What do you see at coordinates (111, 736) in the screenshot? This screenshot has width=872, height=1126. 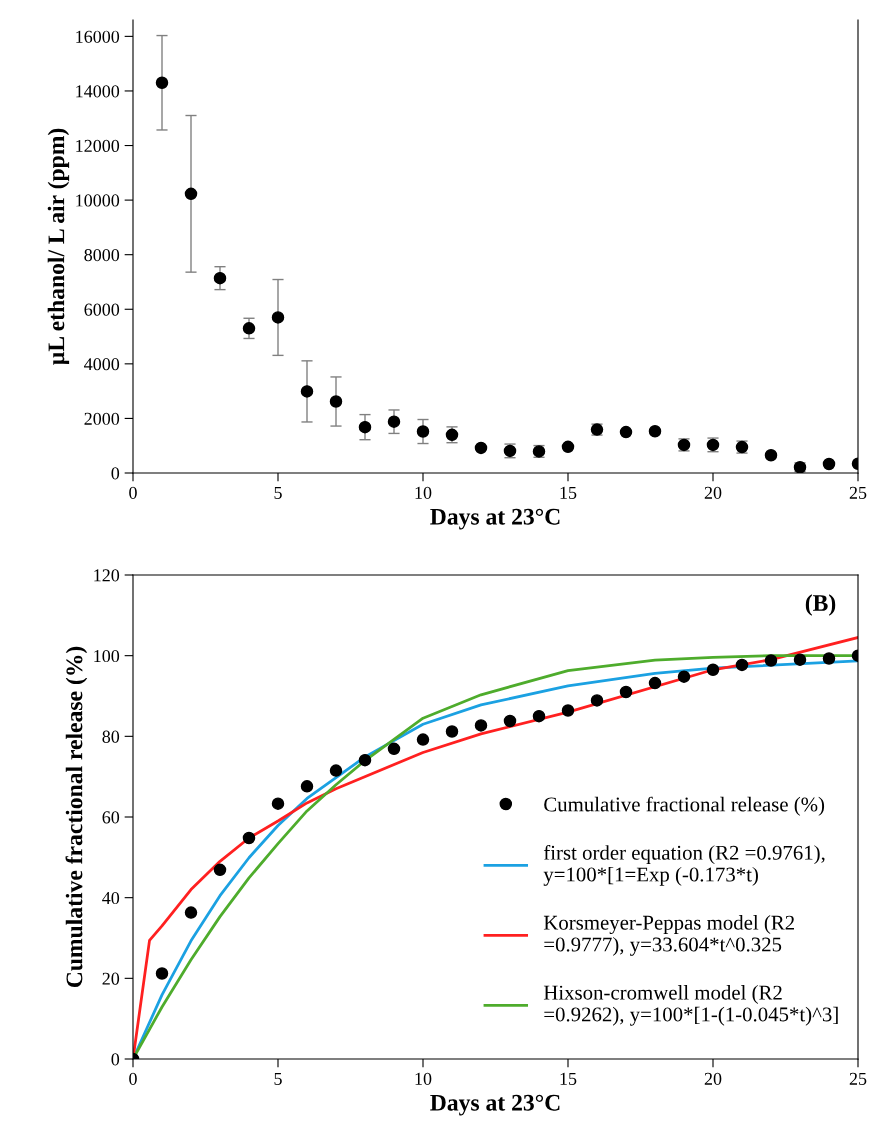 I see `y-tick-label: 80` at bounding box center [111, 736].